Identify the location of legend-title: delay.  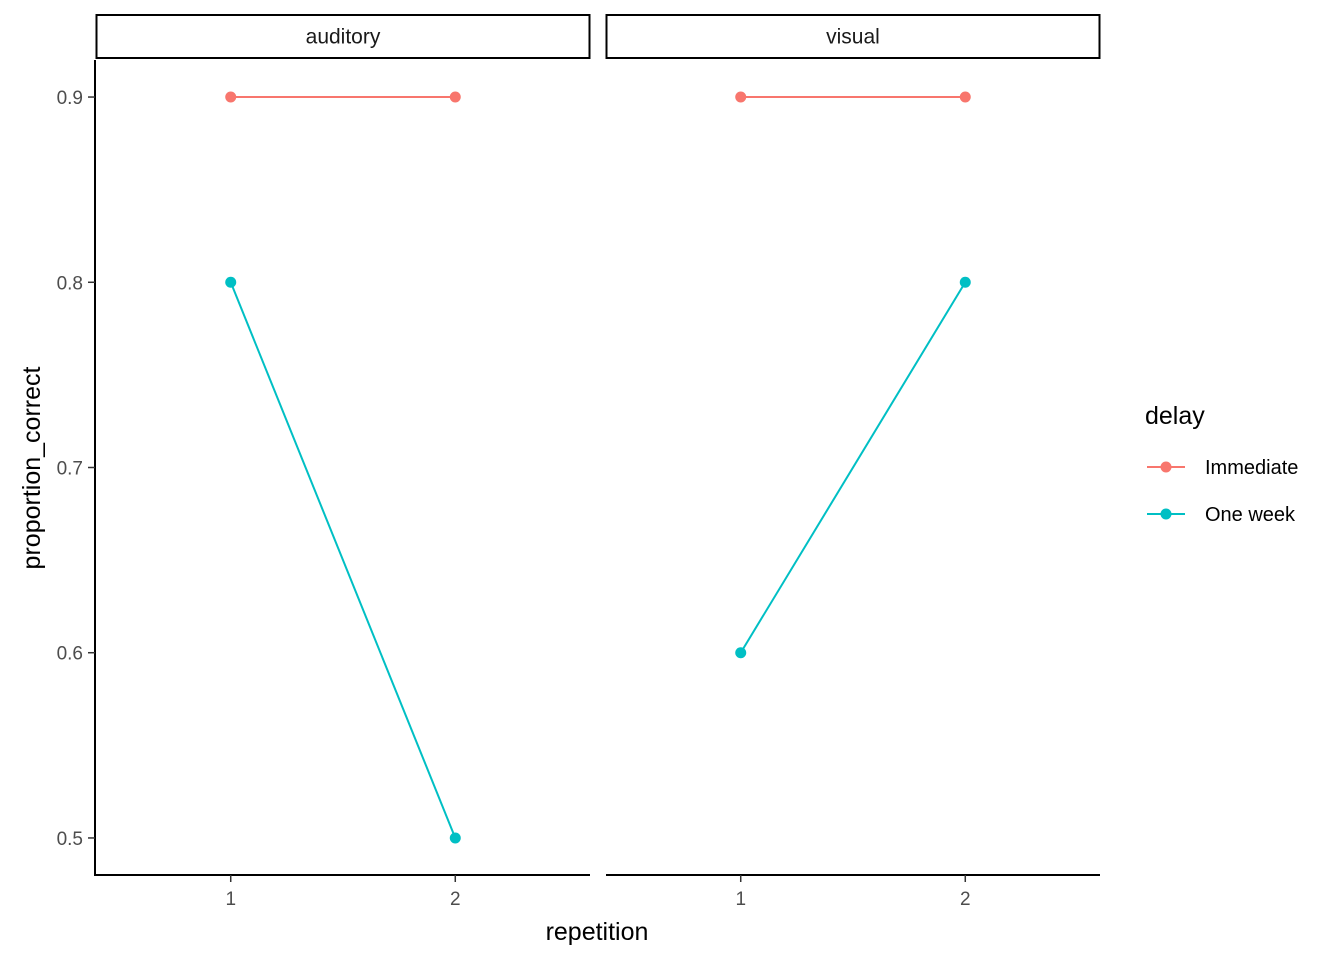
(1175, 416).